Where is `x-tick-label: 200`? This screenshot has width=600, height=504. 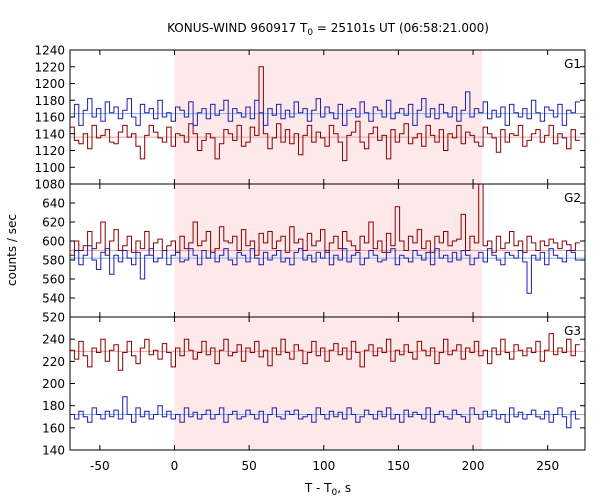
x-tick-label: 200 is located at coordinates (473, 466).